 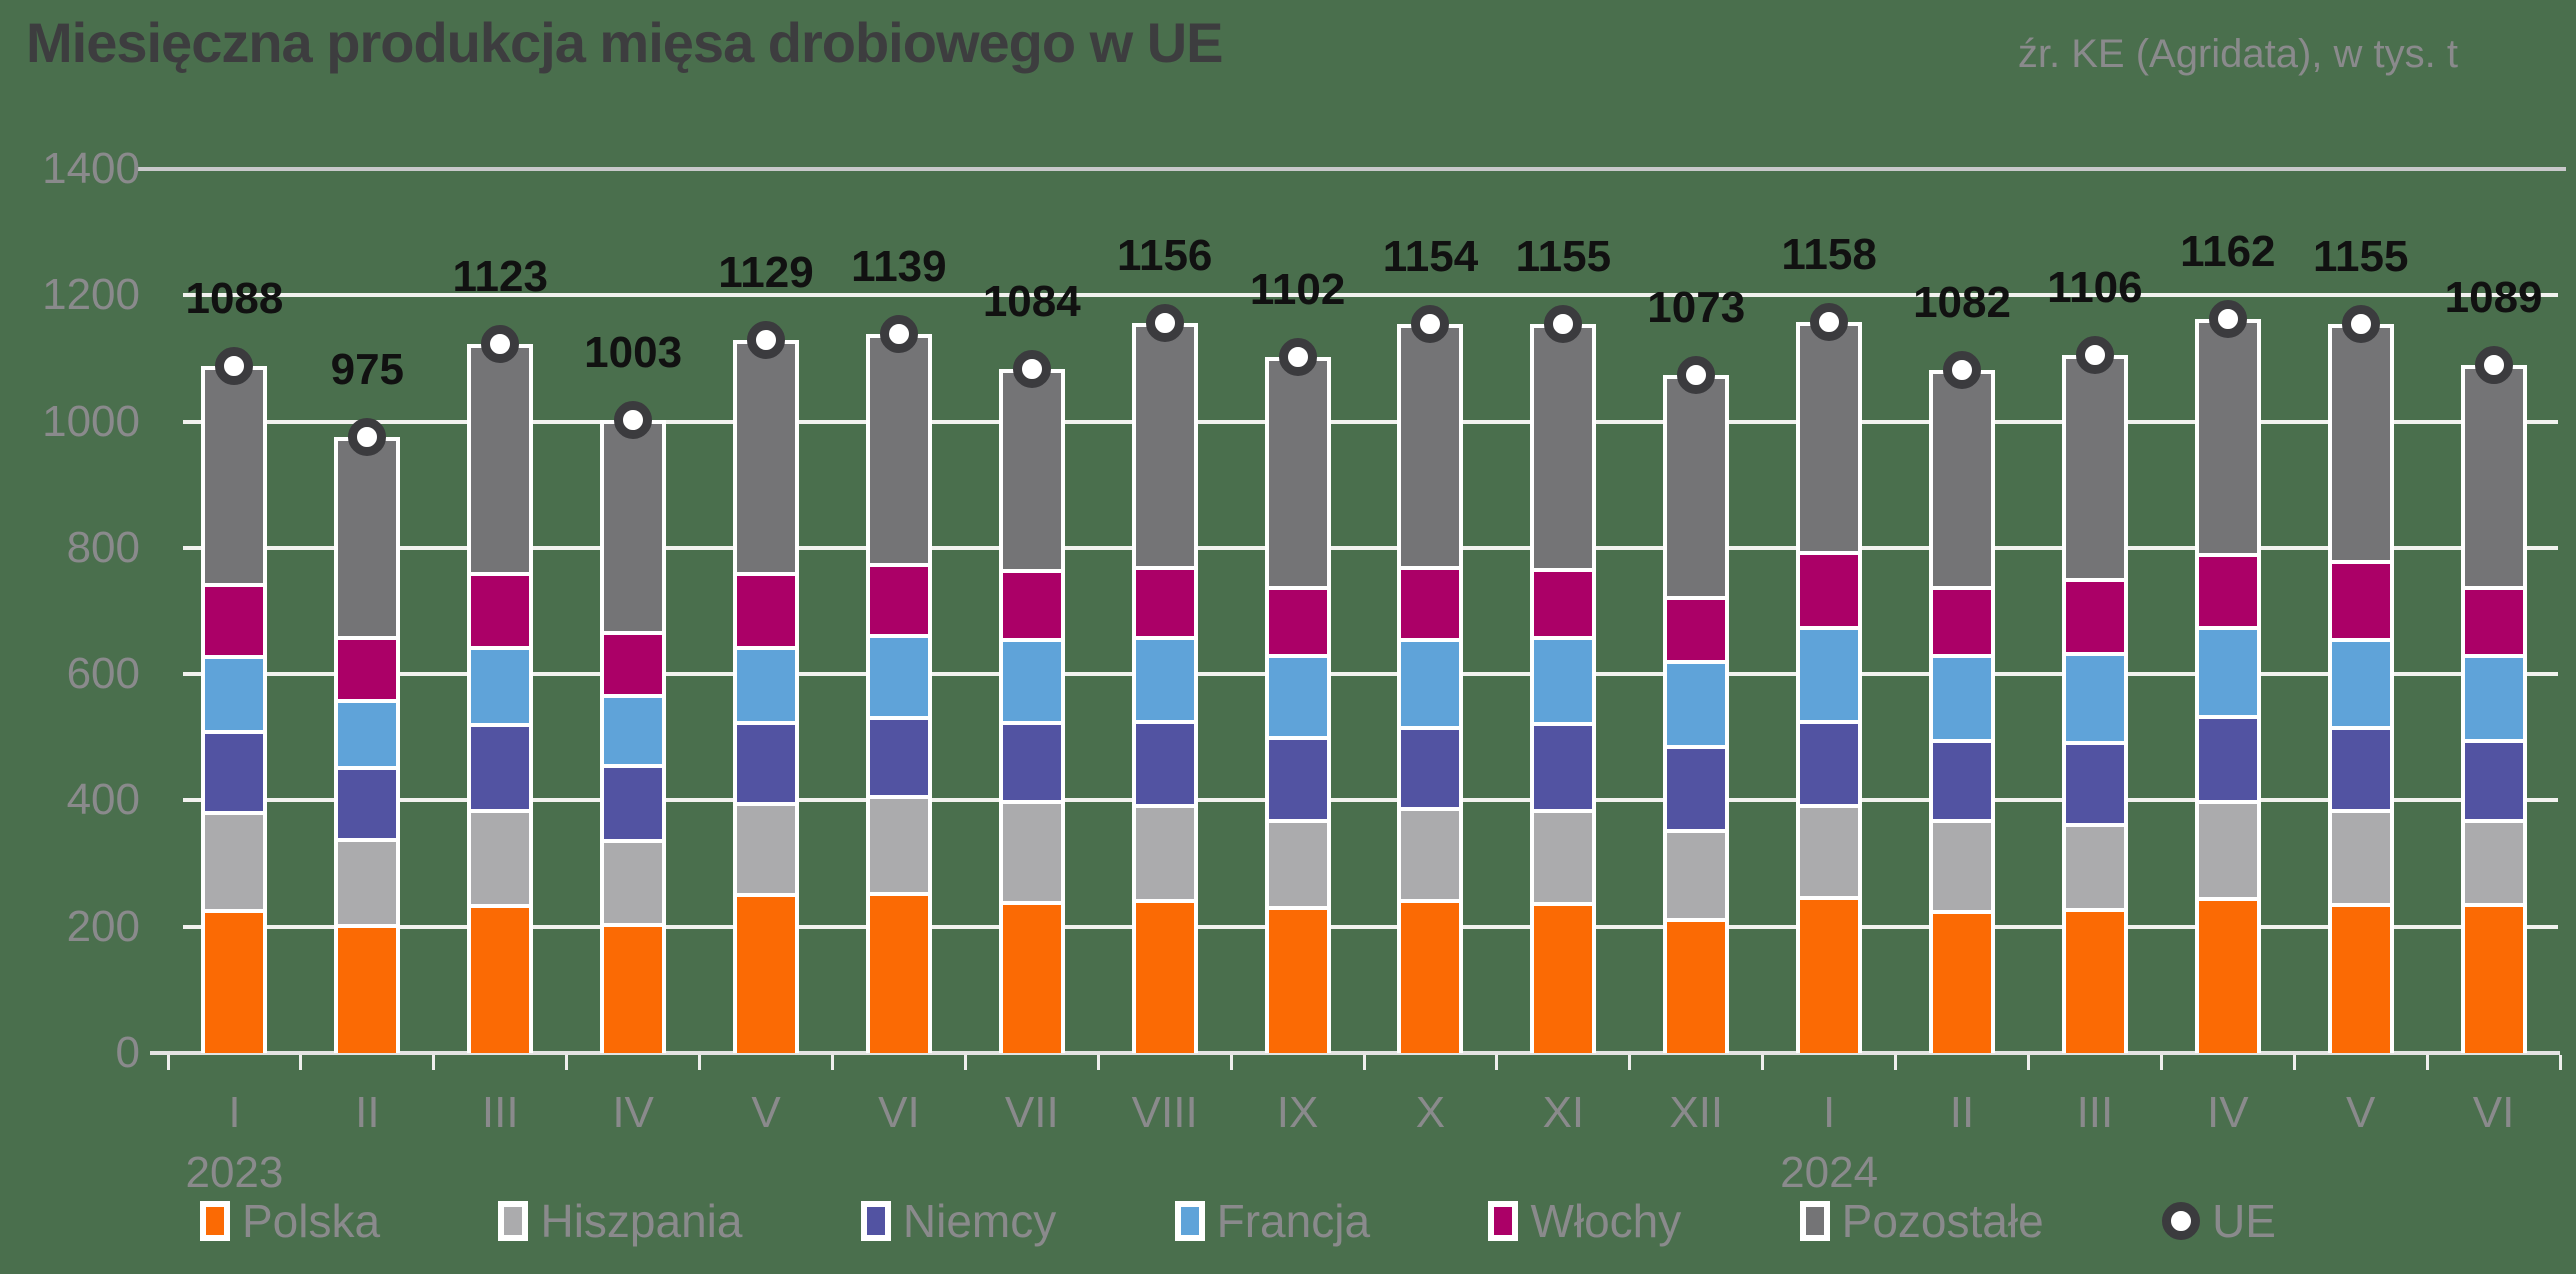 I want to click on month-label-4: IV, so click(x=633, y=1112).